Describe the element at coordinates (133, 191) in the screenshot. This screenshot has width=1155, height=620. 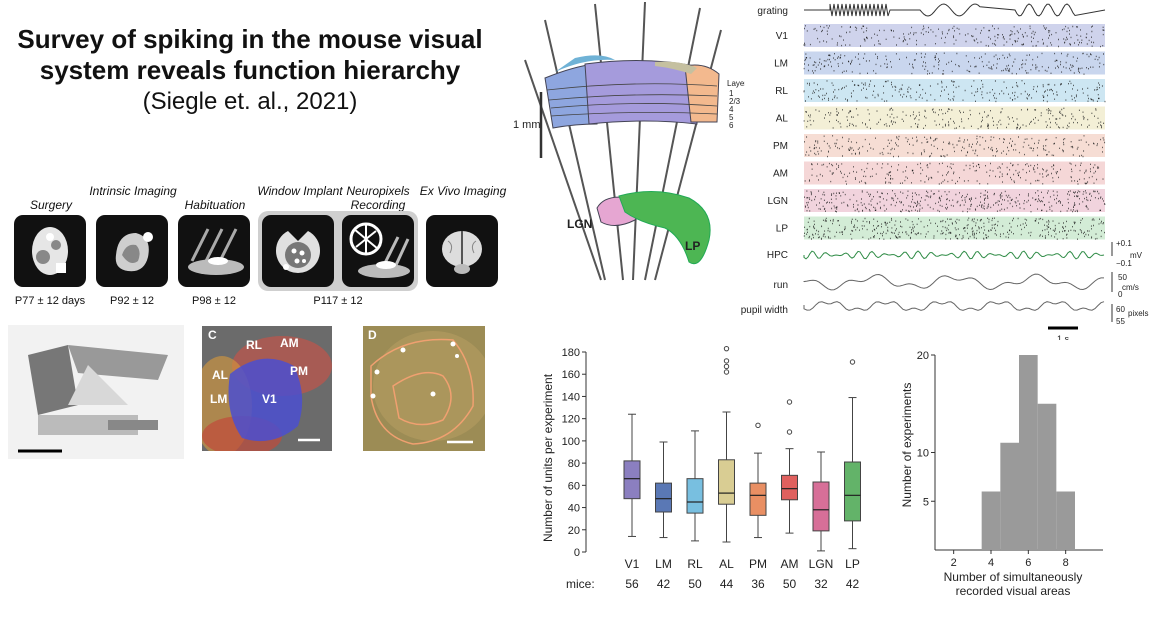
I see `step-label-intrinsic: Intrinsic Imaging` at that location.